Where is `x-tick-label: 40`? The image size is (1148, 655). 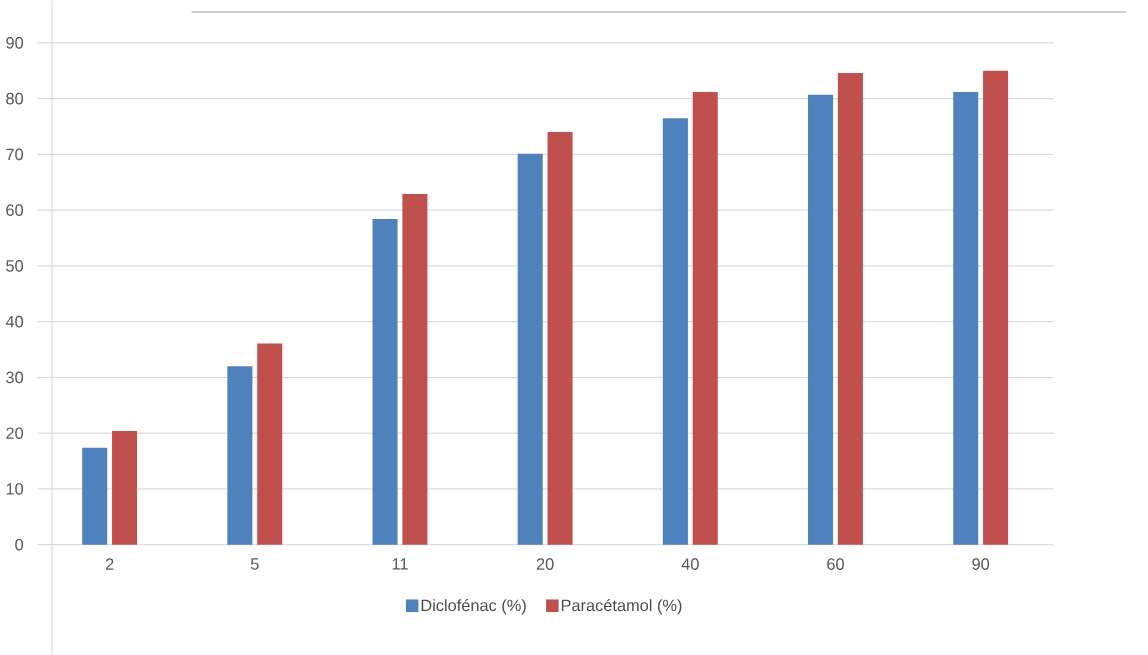
x-tick-label: 40 is located at coordinates (690, 564).